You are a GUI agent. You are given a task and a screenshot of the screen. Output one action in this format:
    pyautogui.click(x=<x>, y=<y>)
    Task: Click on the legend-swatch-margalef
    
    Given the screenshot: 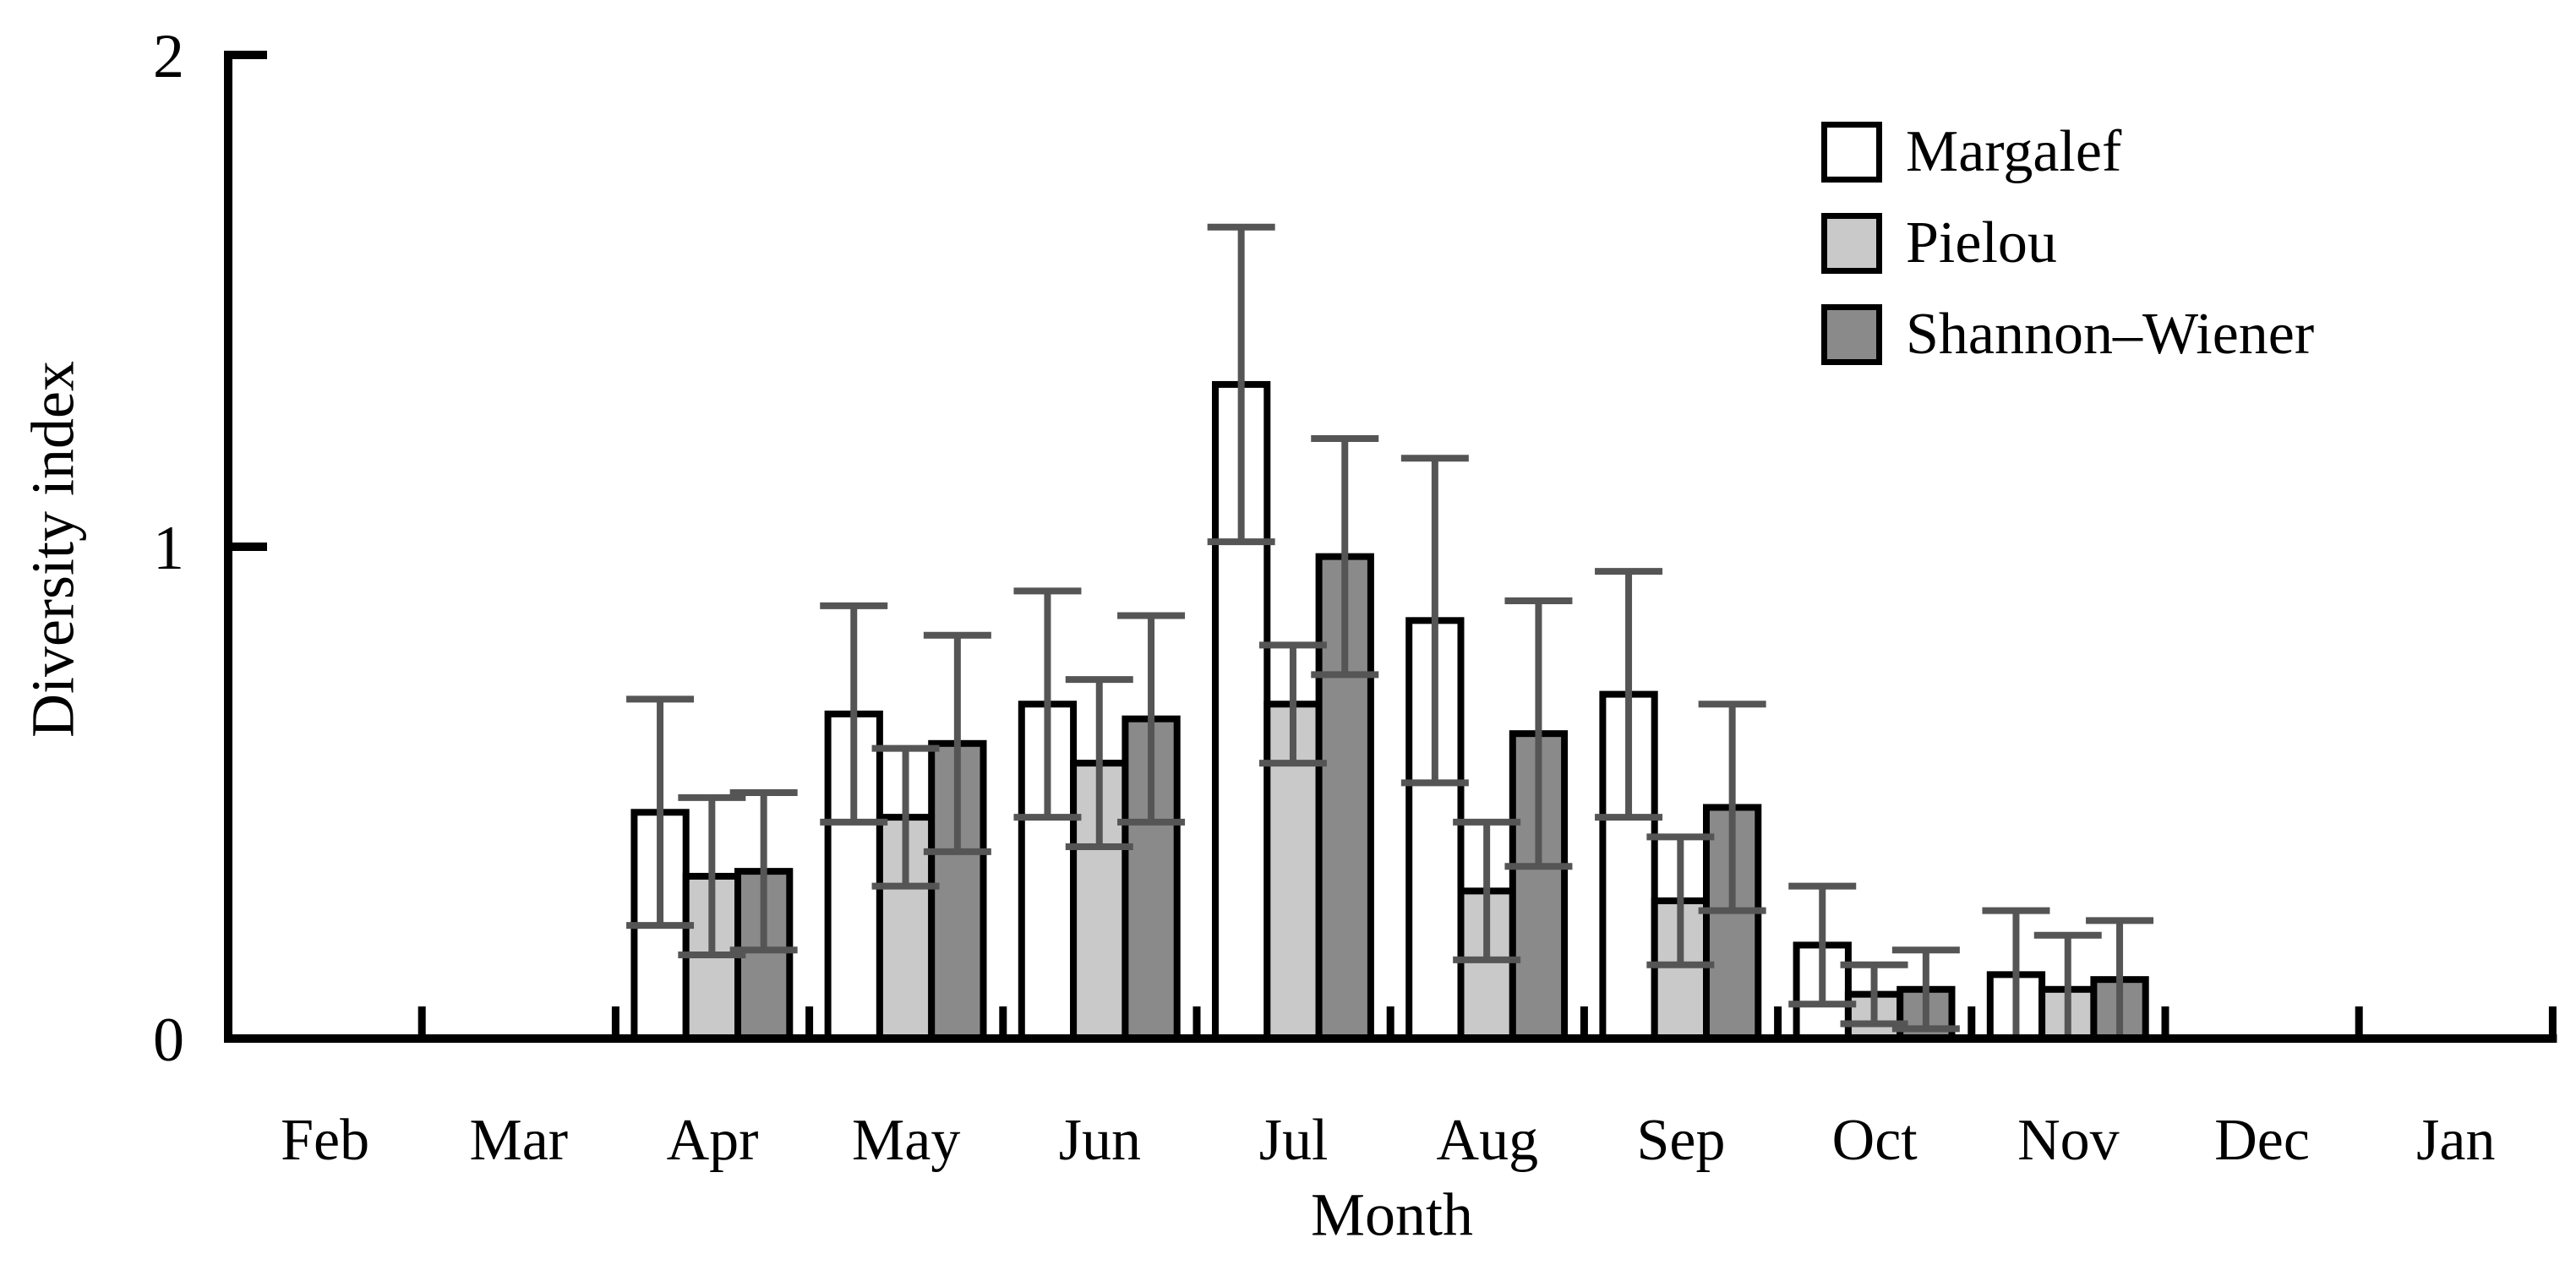 What is the action you would take?
    pyautogui.click(x=1851, y=152)
    